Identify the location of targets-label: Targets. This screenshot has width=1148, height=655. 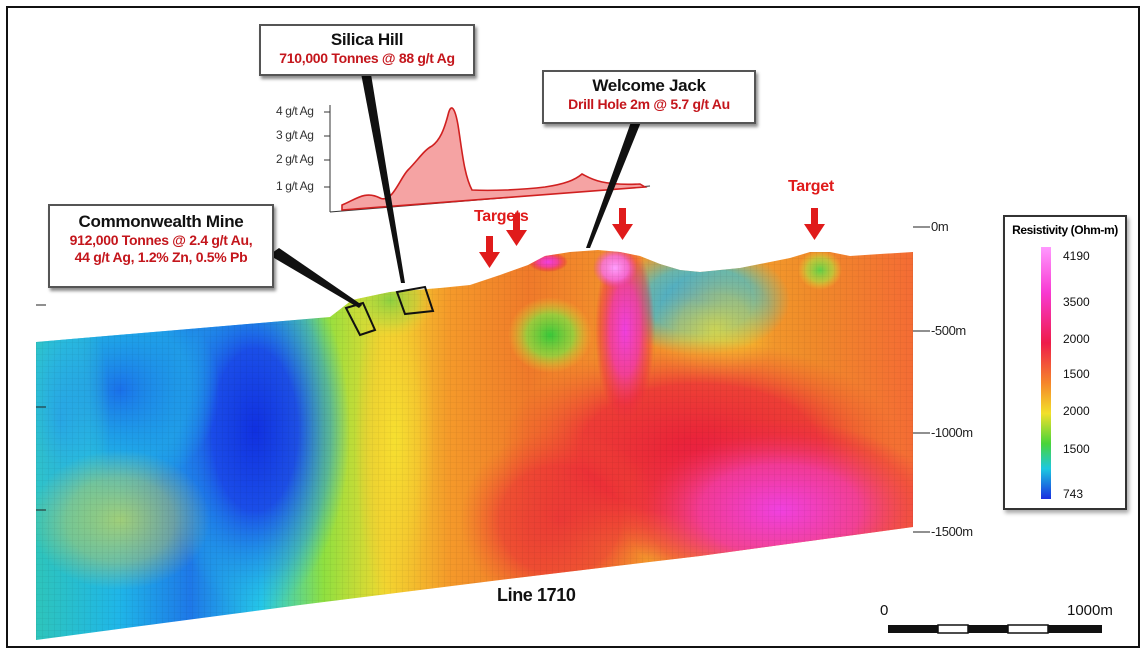
(501, 216).